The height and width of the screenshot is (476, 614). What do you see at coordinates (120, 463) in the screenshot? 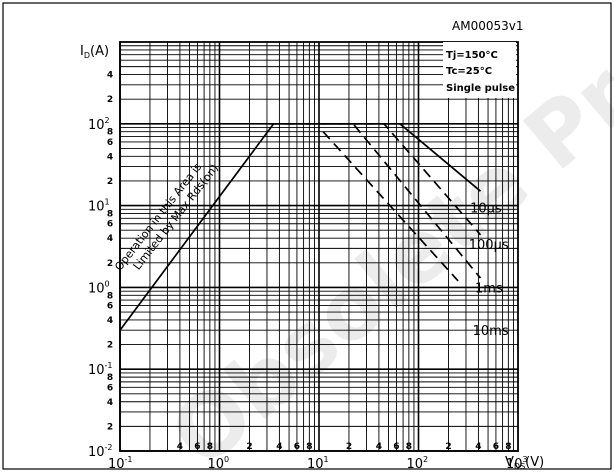
I see `x-major-tick-label: 10⁻¹` at bounding box center [120, 463].